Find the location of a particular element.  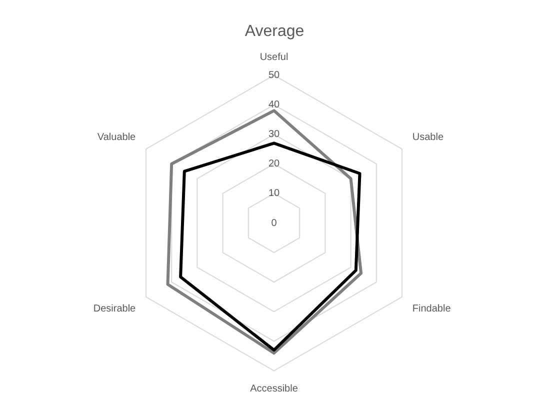

y-tick-label: 0 is located at coordinates (274, 223).